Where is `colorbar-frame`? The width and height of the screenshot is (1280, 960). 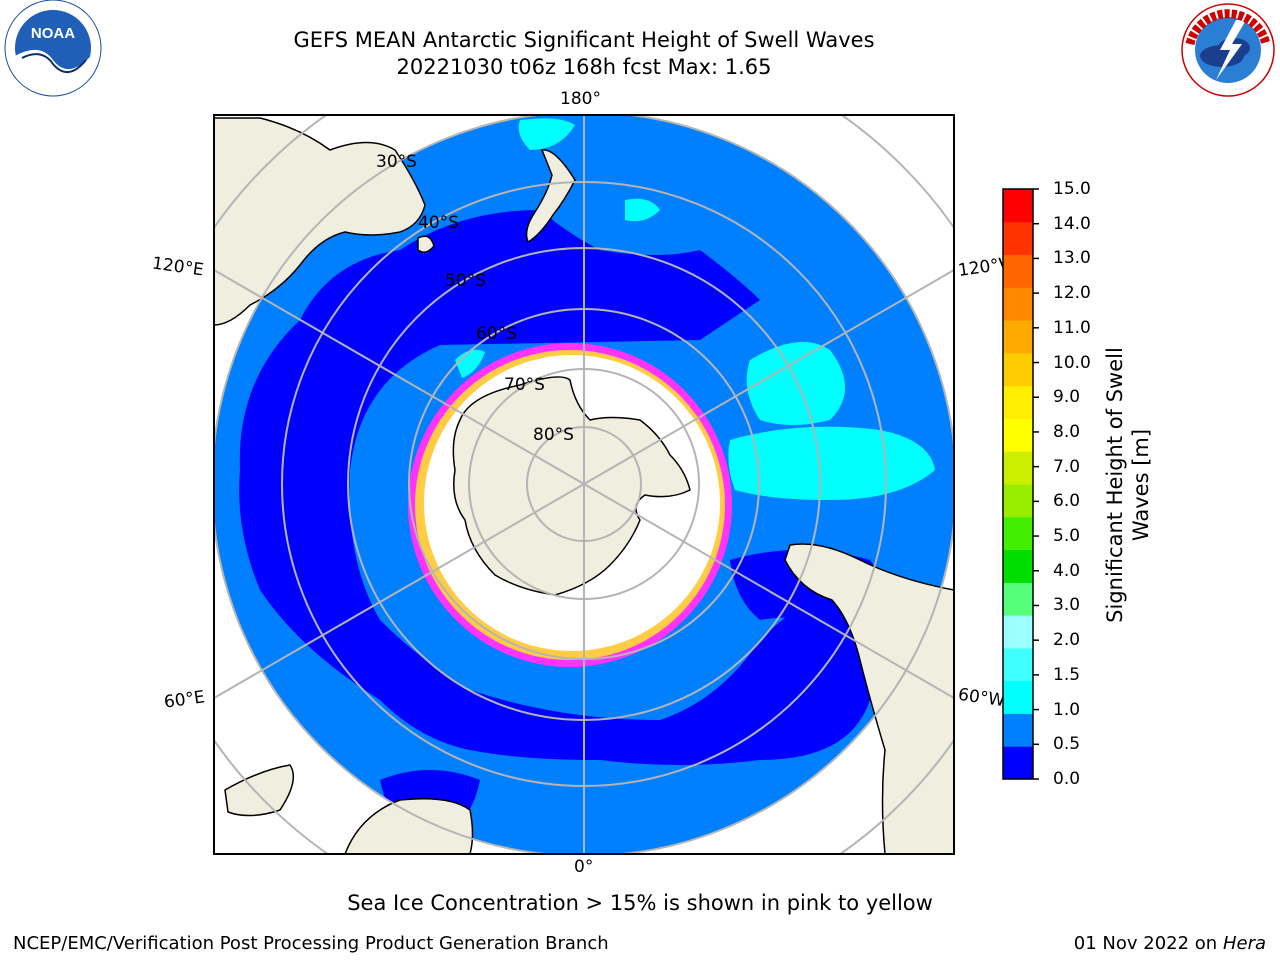
colorbar-frame is located at coordinates (1018, 484).